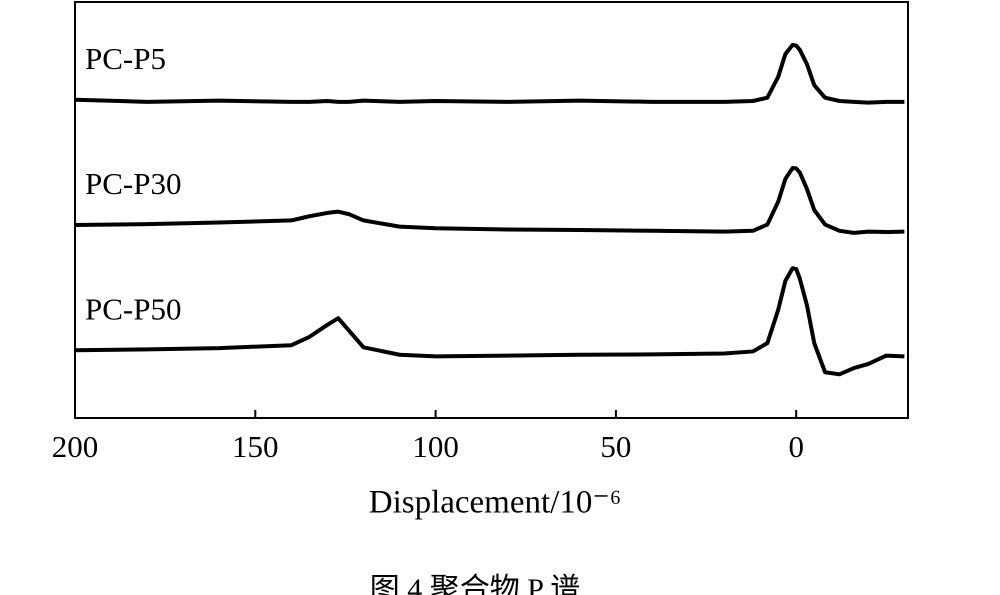 The width and height of the screenshot is (1000, 595). What do you see at coordinates (125, 58) in the screenshot?
I see `series-label: PC-P5` at bounding box center [125, 58].